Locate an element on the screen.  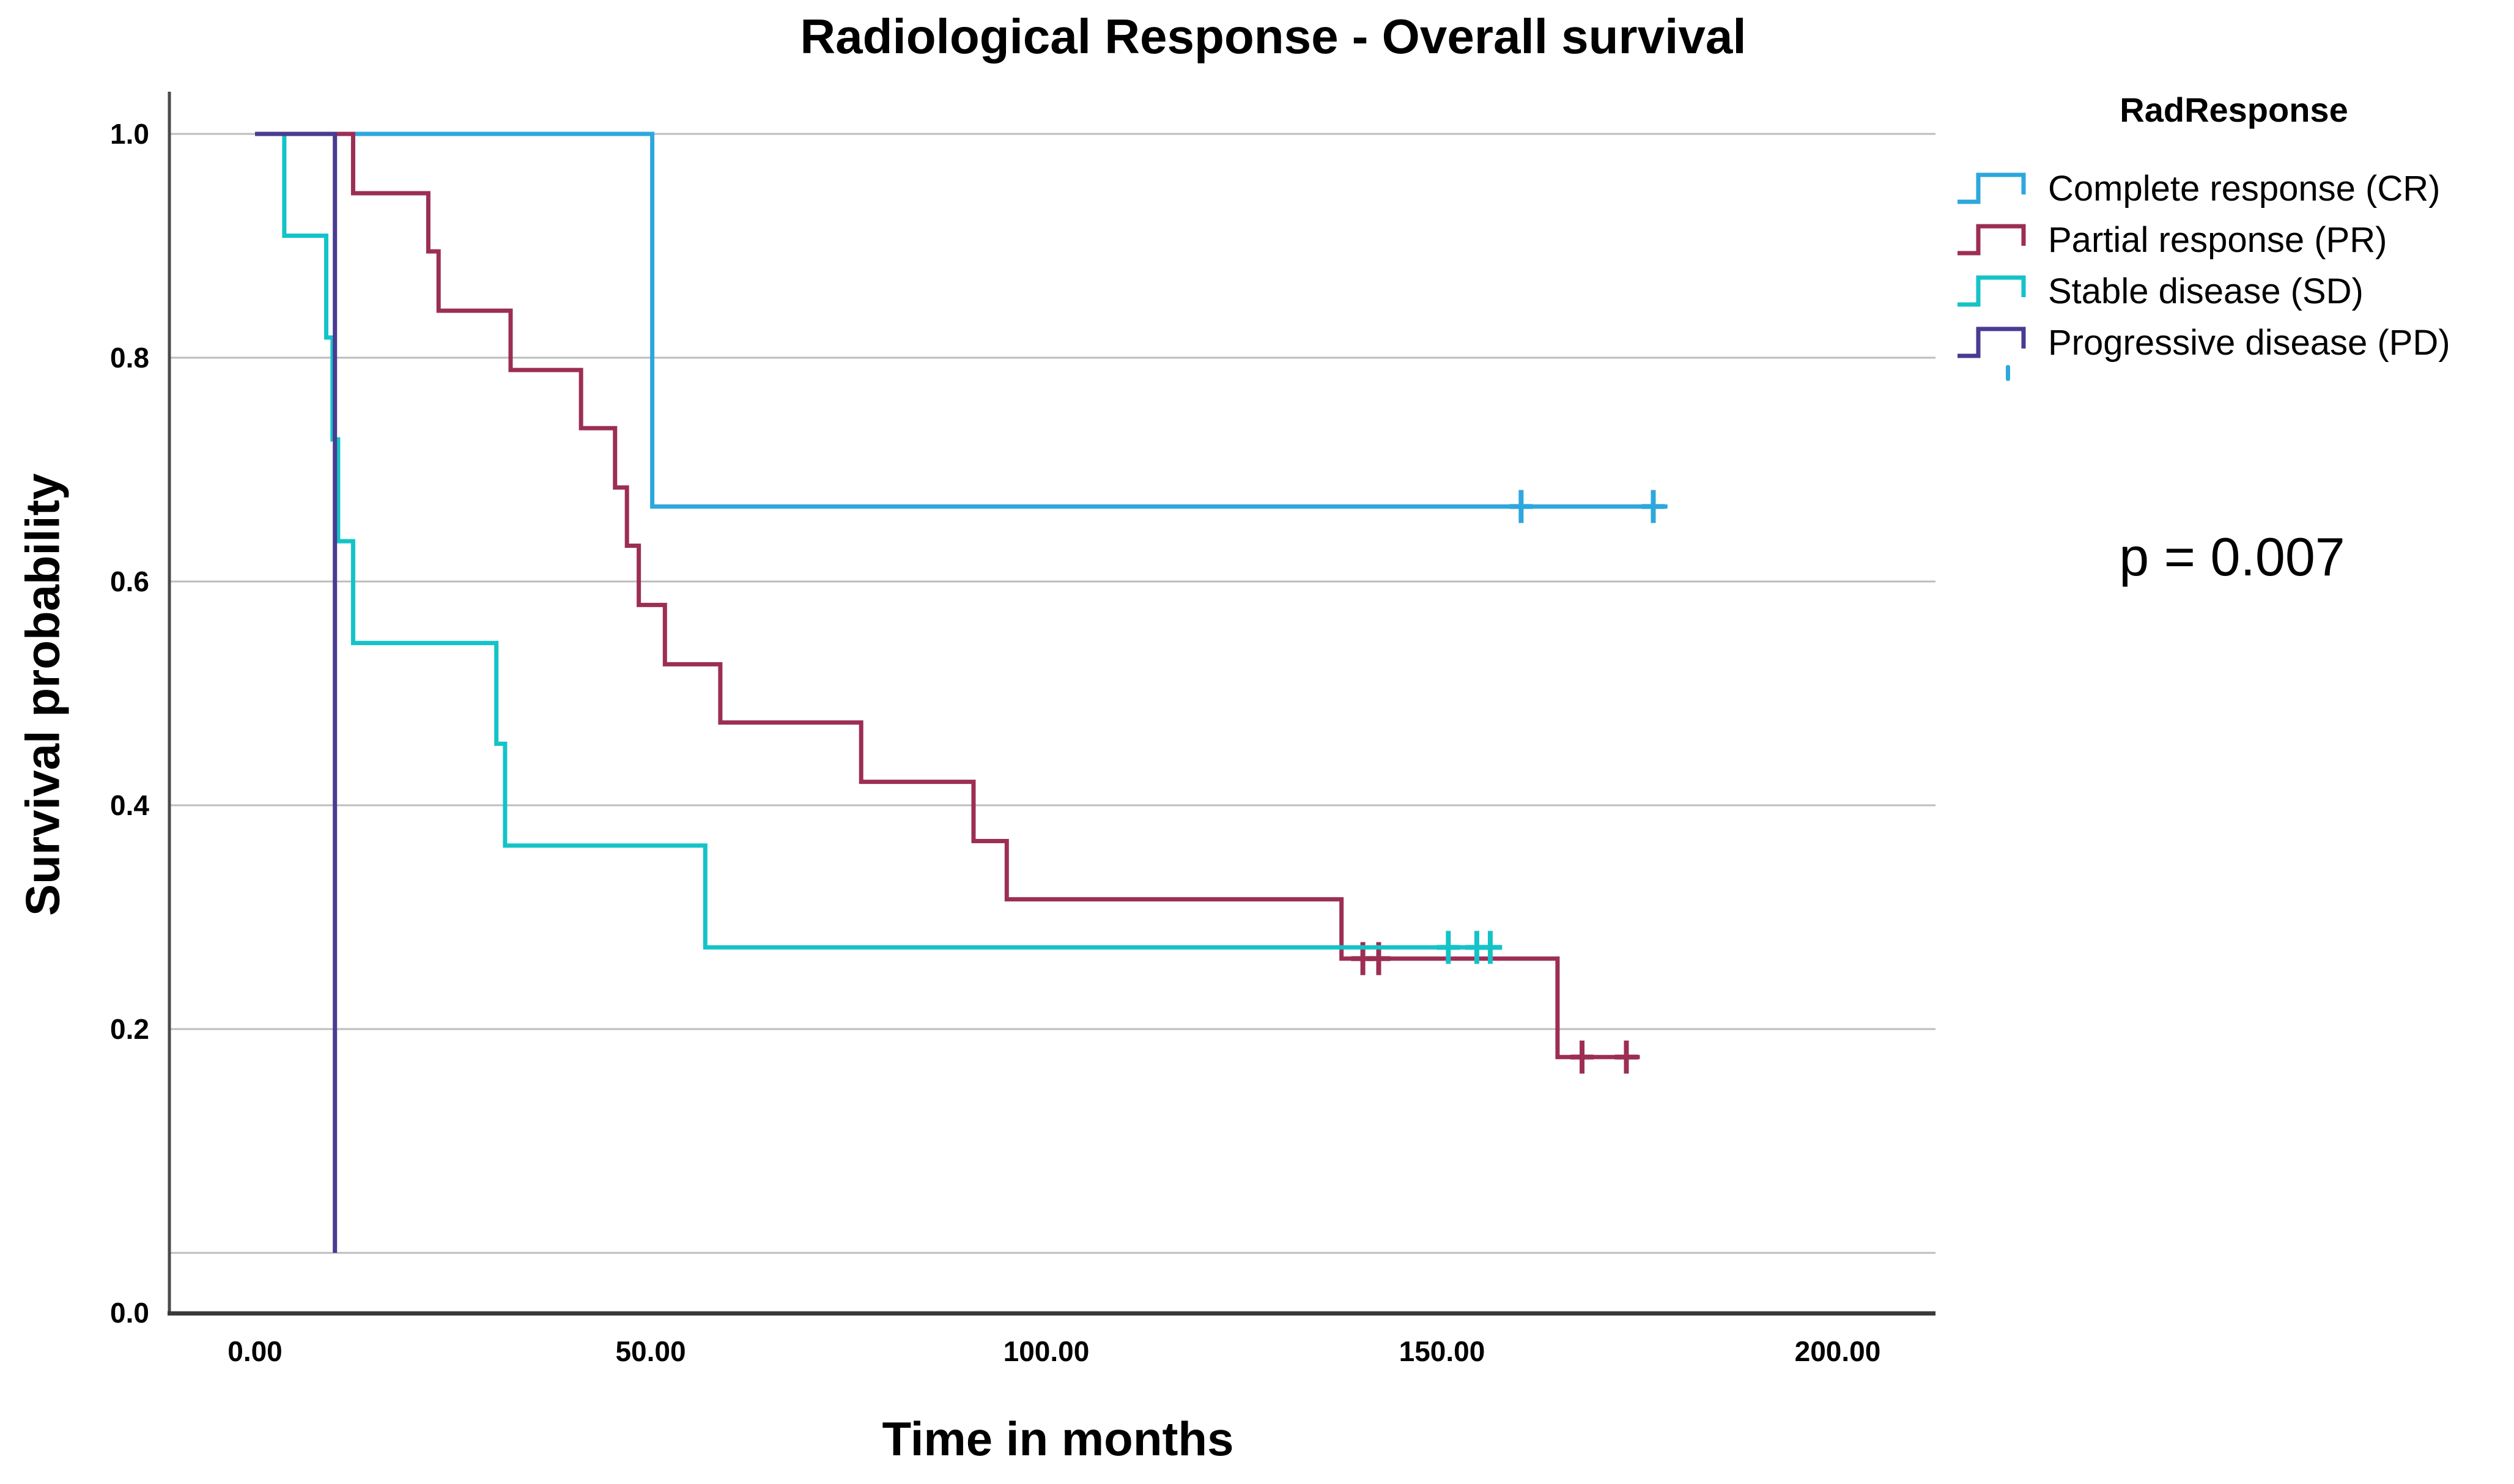
legend-entry-progressive-disease-pd: Progressive disease (PD) is located at coordinates (2234, 342).